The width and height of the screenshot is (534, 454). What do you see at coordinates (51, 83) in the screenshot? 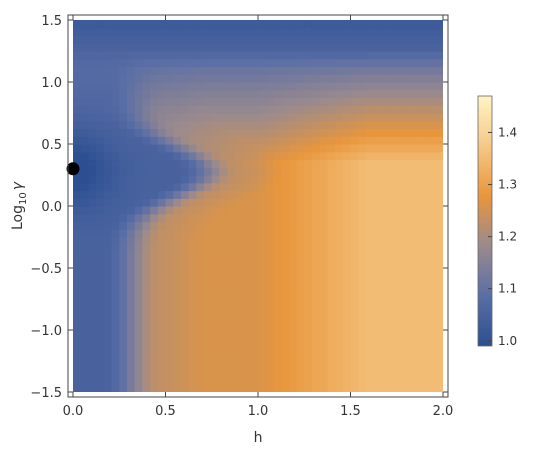
I see `y-tick-label: 1.0` at bounding box center [51, 83].